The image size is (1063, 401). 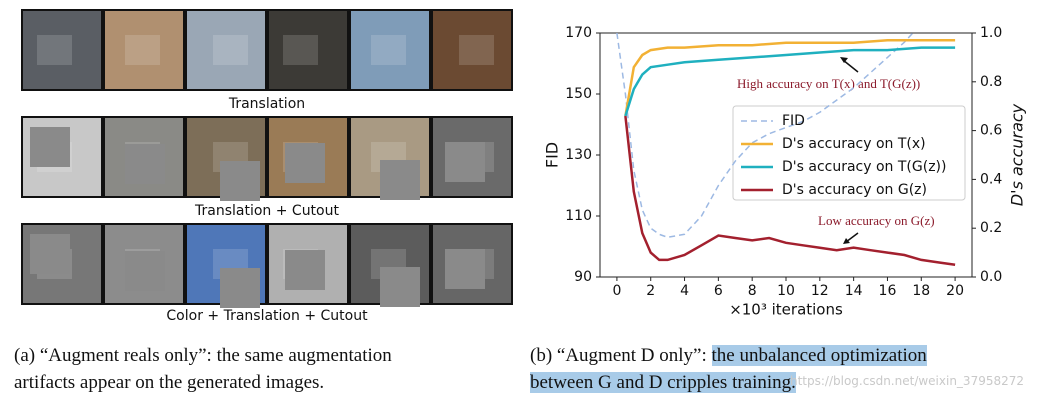 What do you see at coordinates (1017, 154) in the screenshot?
I see `y2-axis-label: D's accuracy` at bounding box center [1017, 154].